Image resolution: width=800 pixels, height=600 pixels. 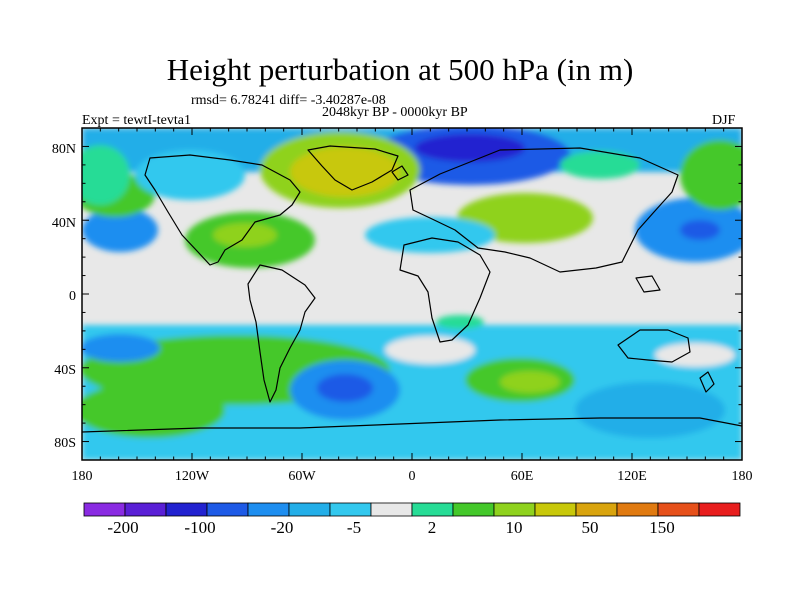 I want to click on colorbar-label: 10, so click(x=514, y=527).